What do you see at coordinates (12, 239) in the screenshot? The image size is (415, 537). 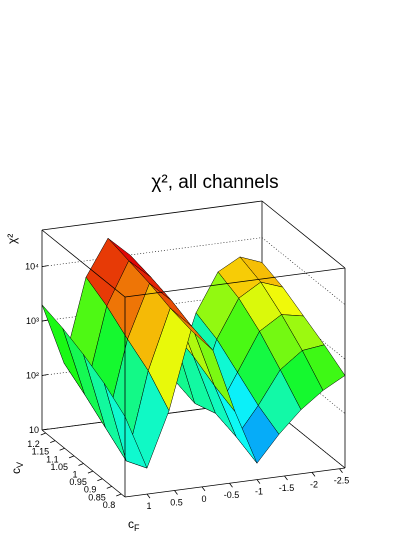 I see `z-axis-label: χ²` at bounding box center [12, 239].